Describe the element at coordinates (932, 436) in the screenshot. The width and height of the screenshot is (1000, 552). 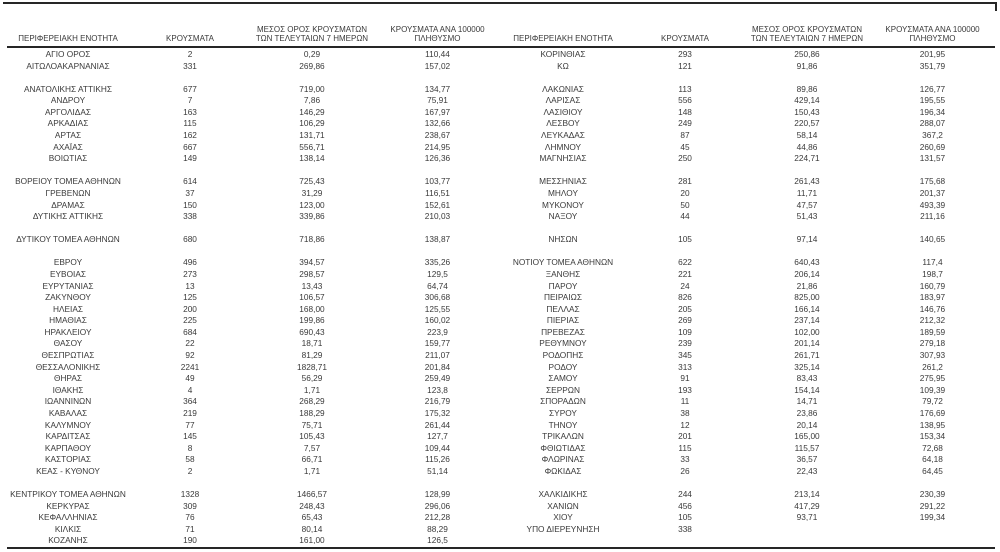
I see `cell-per100k: 153,34` at that location.